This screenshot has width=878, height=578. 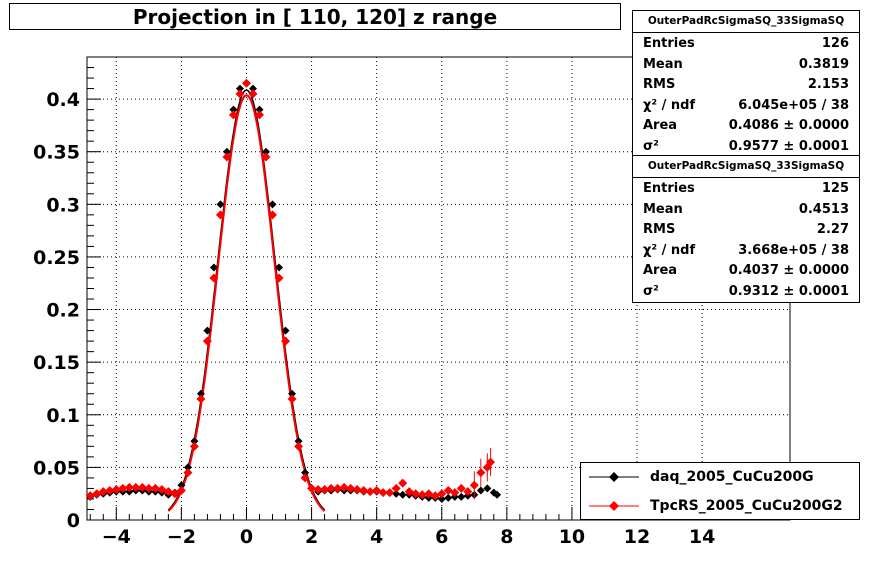 What do you see at coordinates (746, 44) in the screenshot?
I see `stats-row: Entries 126` at bounding box center [746, 44].